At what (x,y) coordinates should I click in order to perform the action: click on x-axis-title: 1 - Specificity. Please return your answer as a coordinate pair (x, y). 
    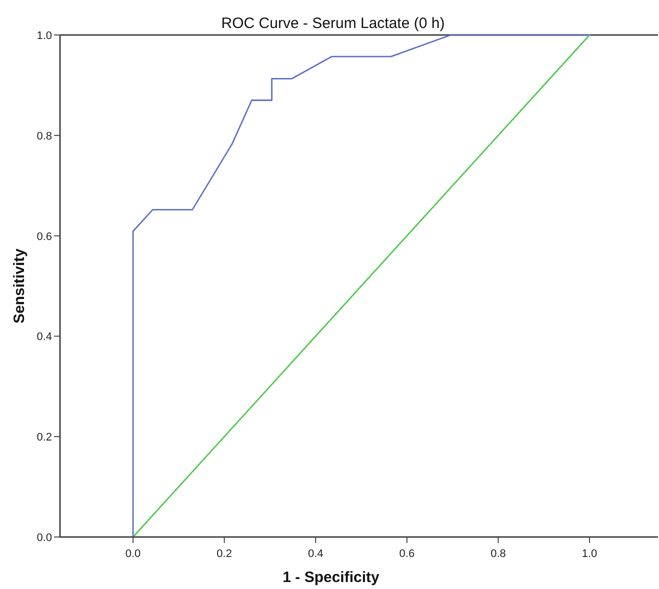
    Looking at the image, I should click on (331, 577).